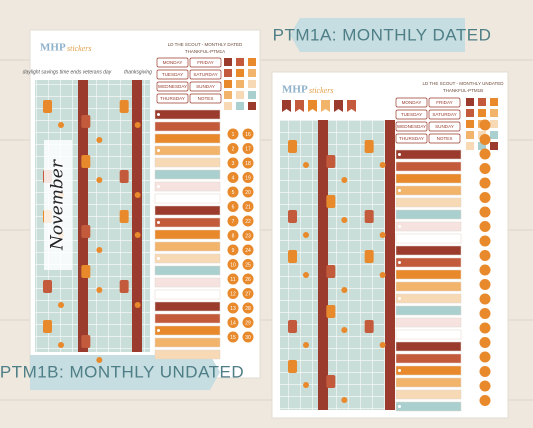 The image size is (533, 428). I want to click on tag-text: PTM1B: MONTHLY UNDATED, so click(122, 371).